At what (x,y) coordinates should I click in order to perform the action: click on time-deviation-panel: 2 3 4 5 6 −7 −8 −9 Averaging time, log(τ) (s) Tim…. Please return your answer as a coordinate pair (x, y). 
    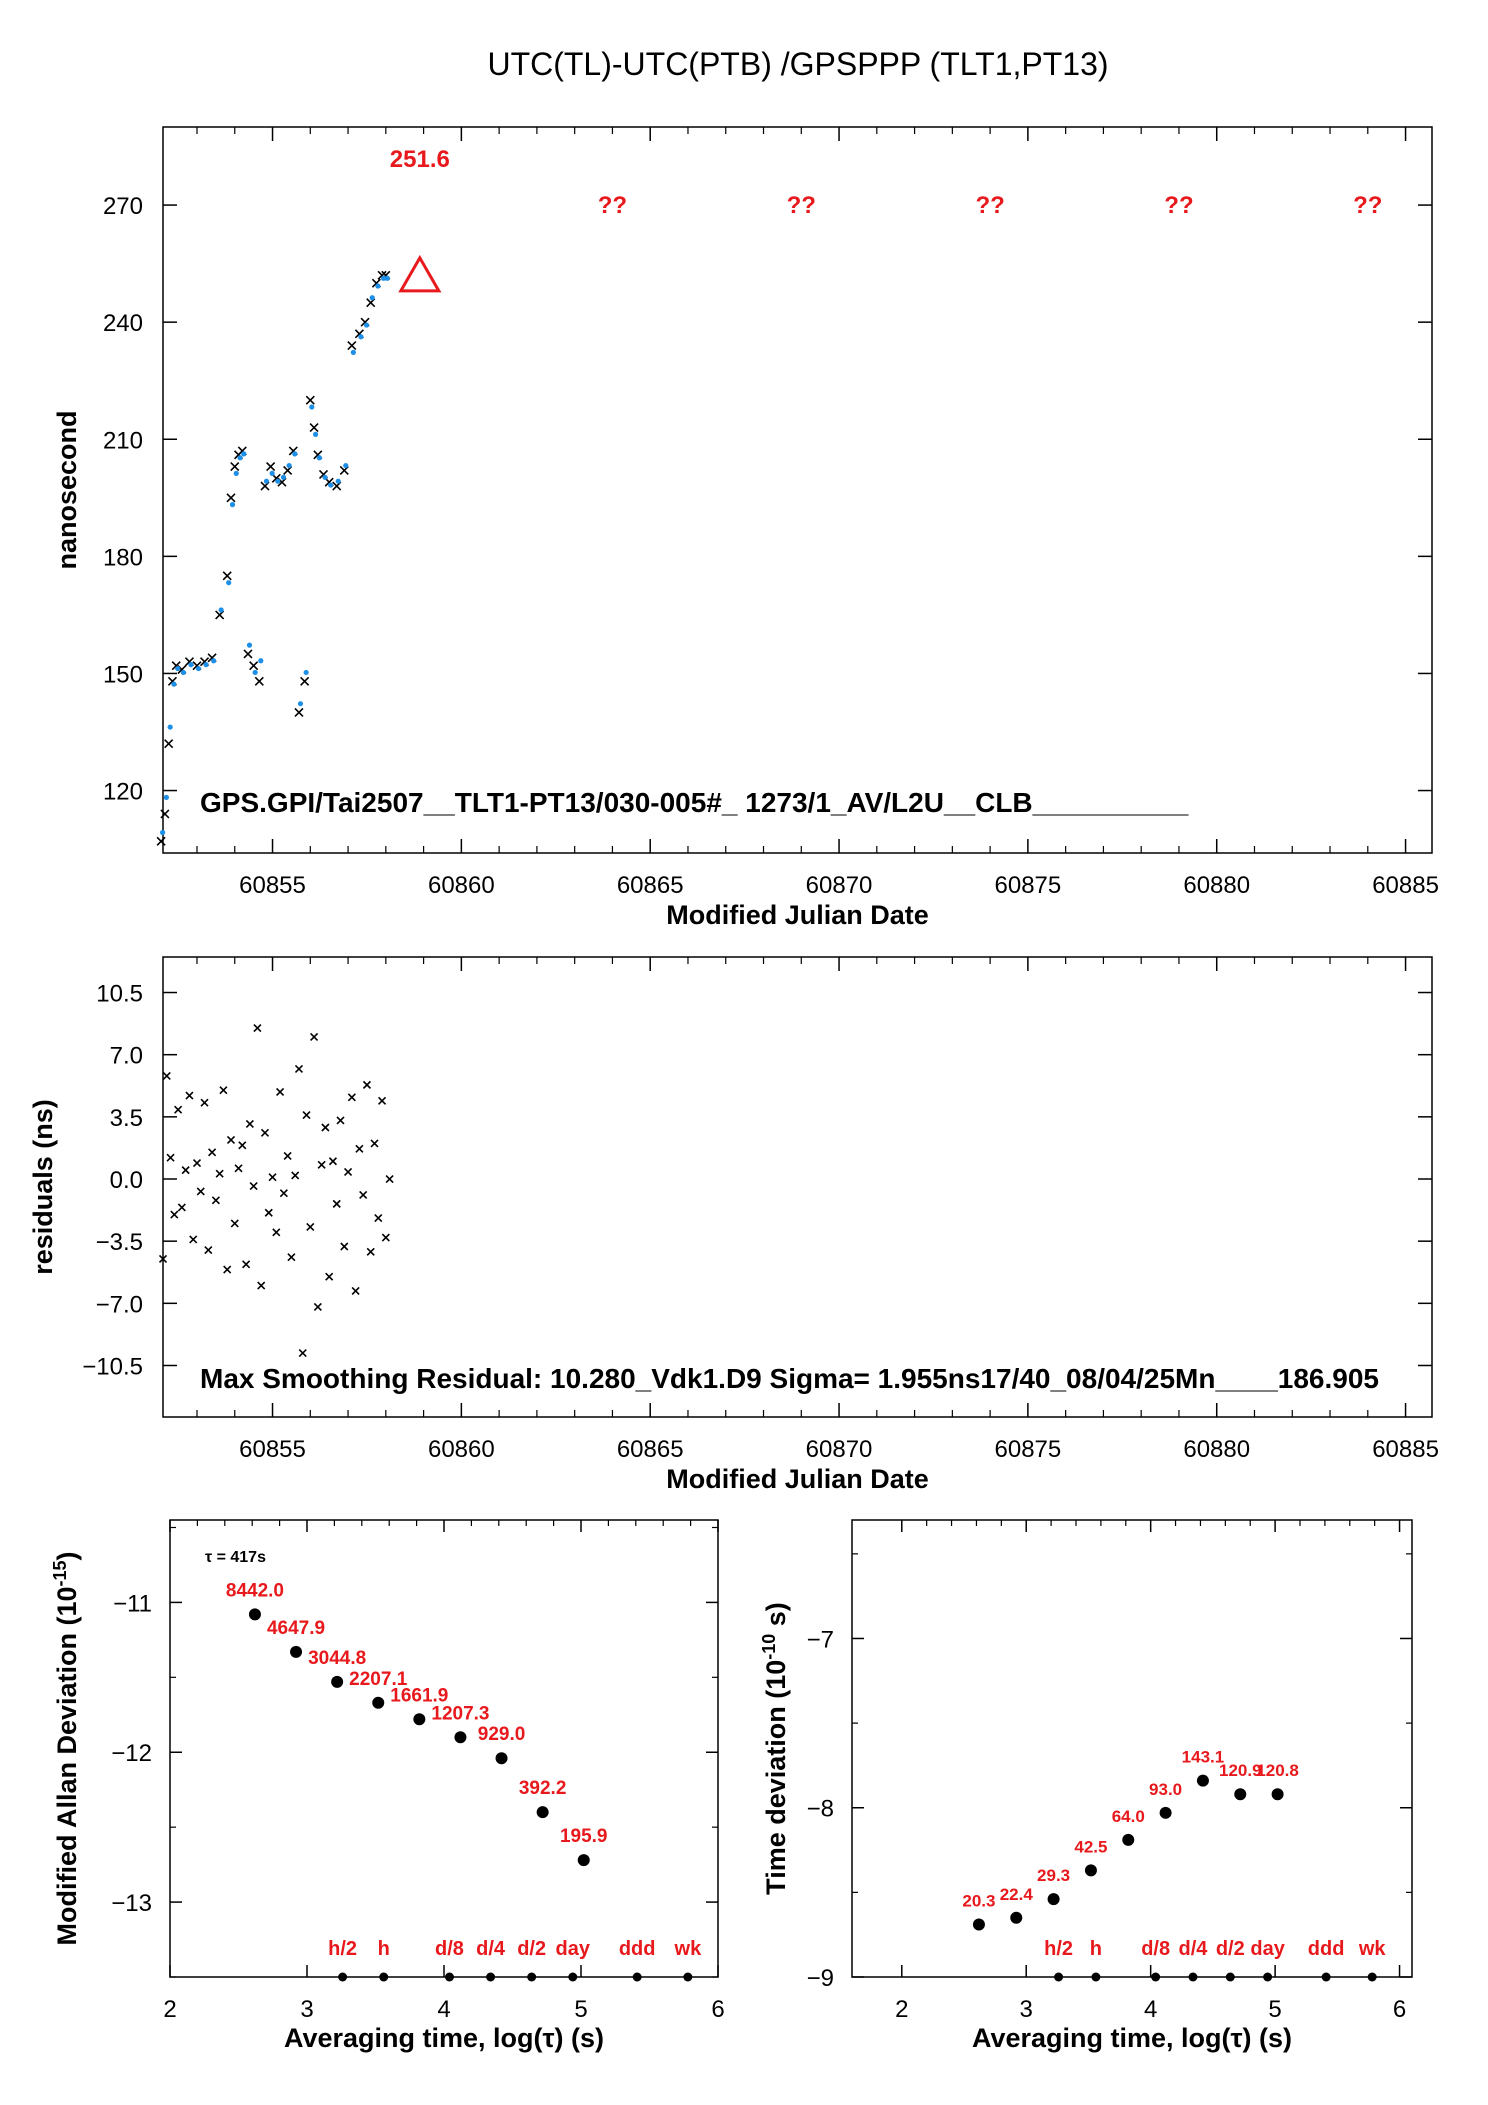
    Looking at the image, I should click on (1086, 1786).